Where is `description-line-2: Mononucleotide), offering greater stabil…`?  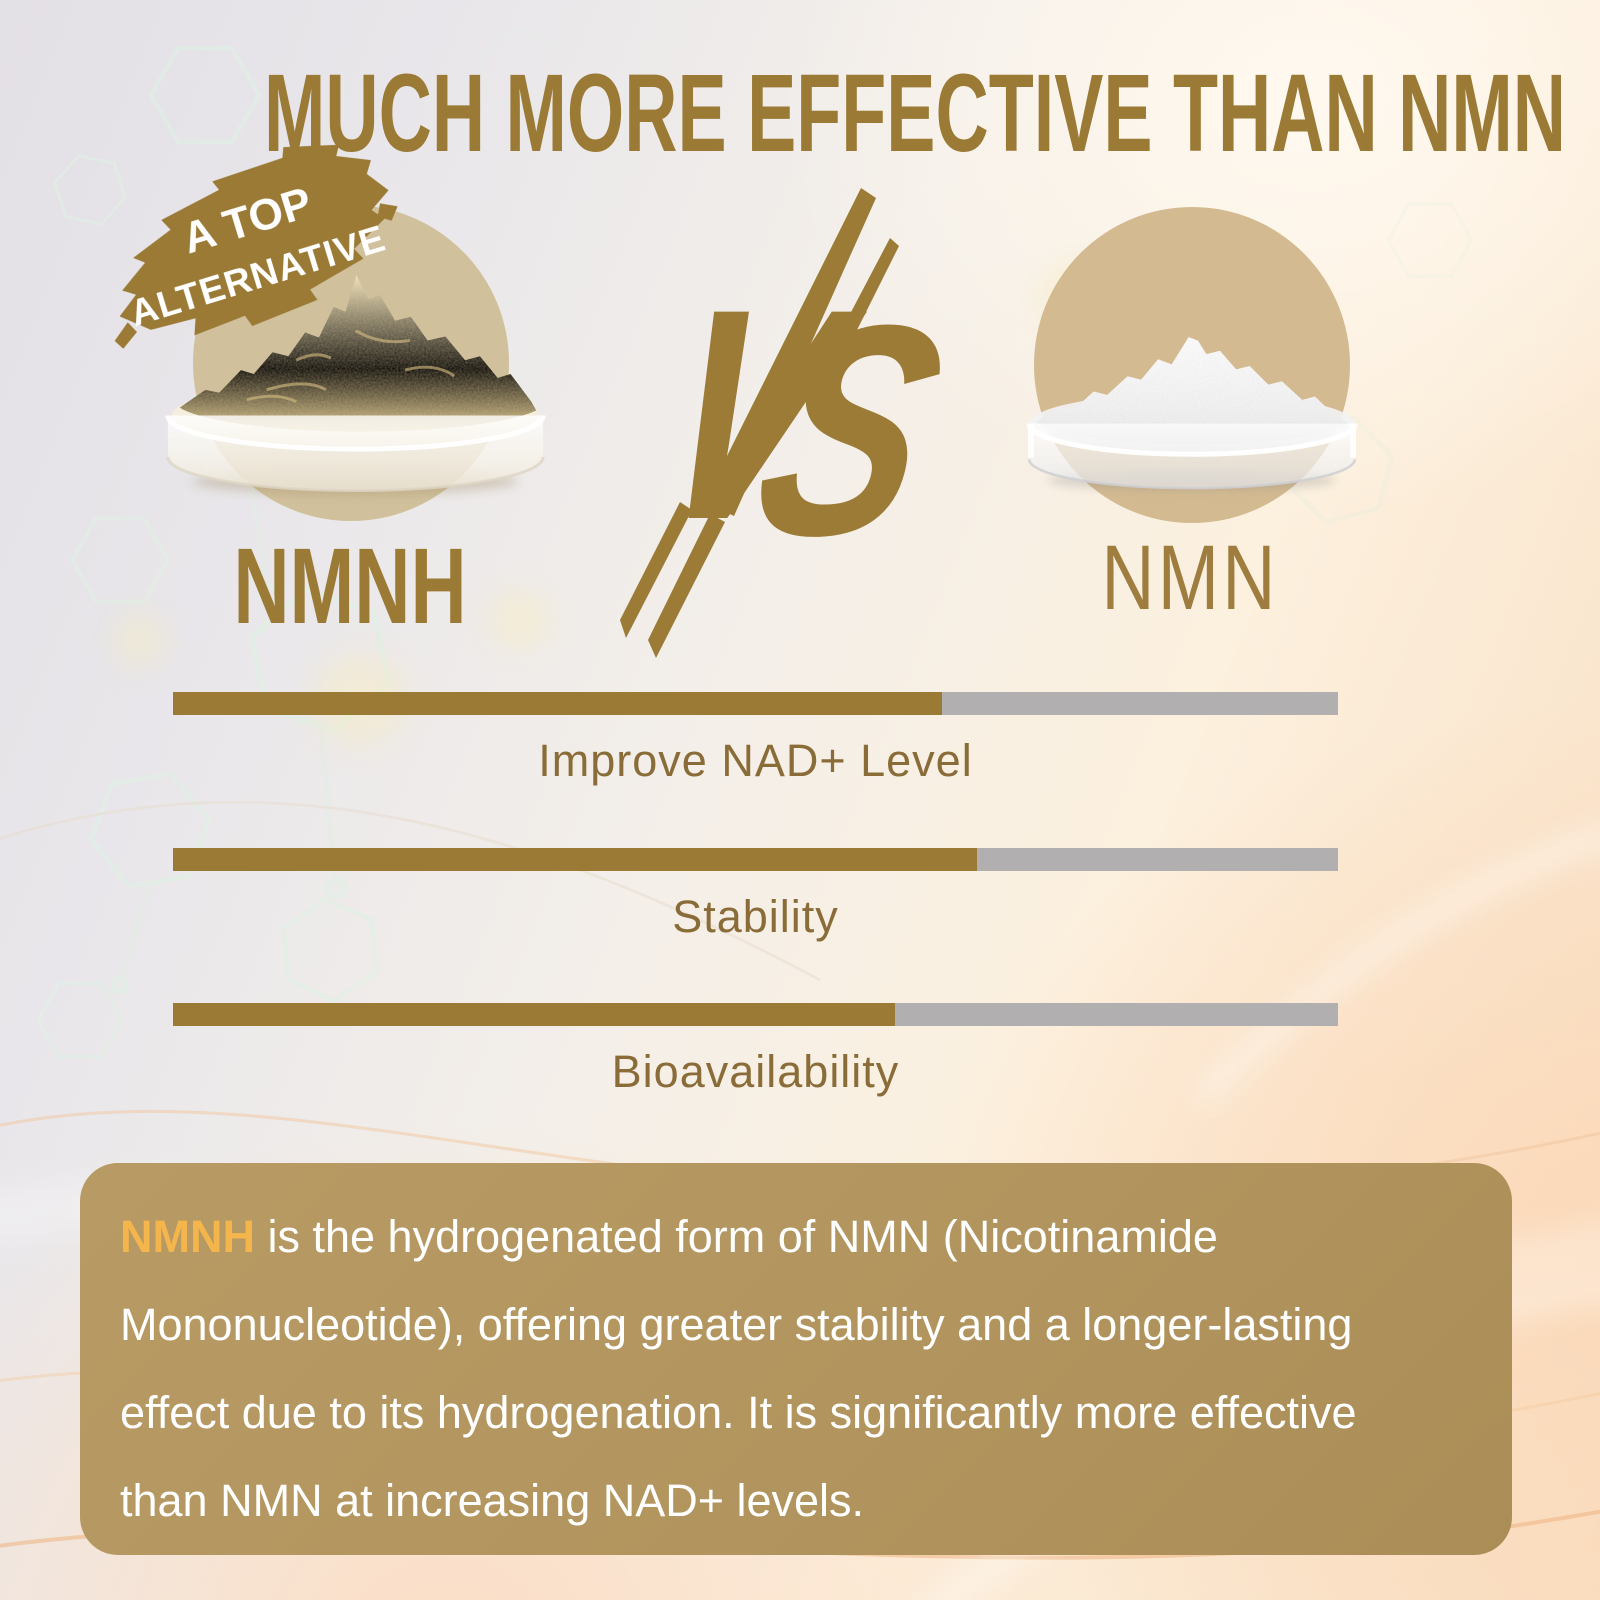
description-line-2: Mononucleotide), offering greater stabil… is located at coordinates (736, 1324).